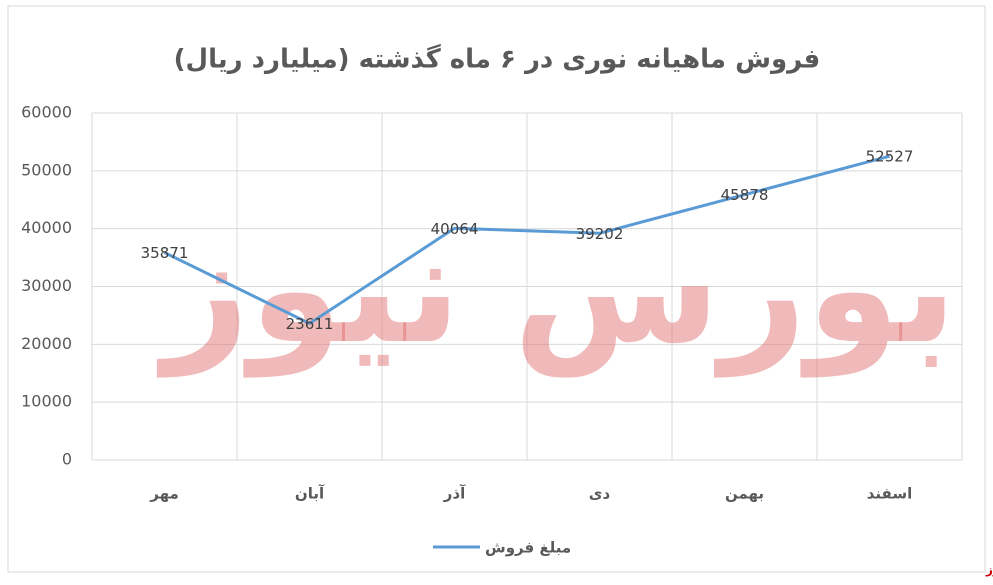  Describe the element at coordinates (46, 112) in the screenshot. I see `y-tick-label: 60000` at that location.